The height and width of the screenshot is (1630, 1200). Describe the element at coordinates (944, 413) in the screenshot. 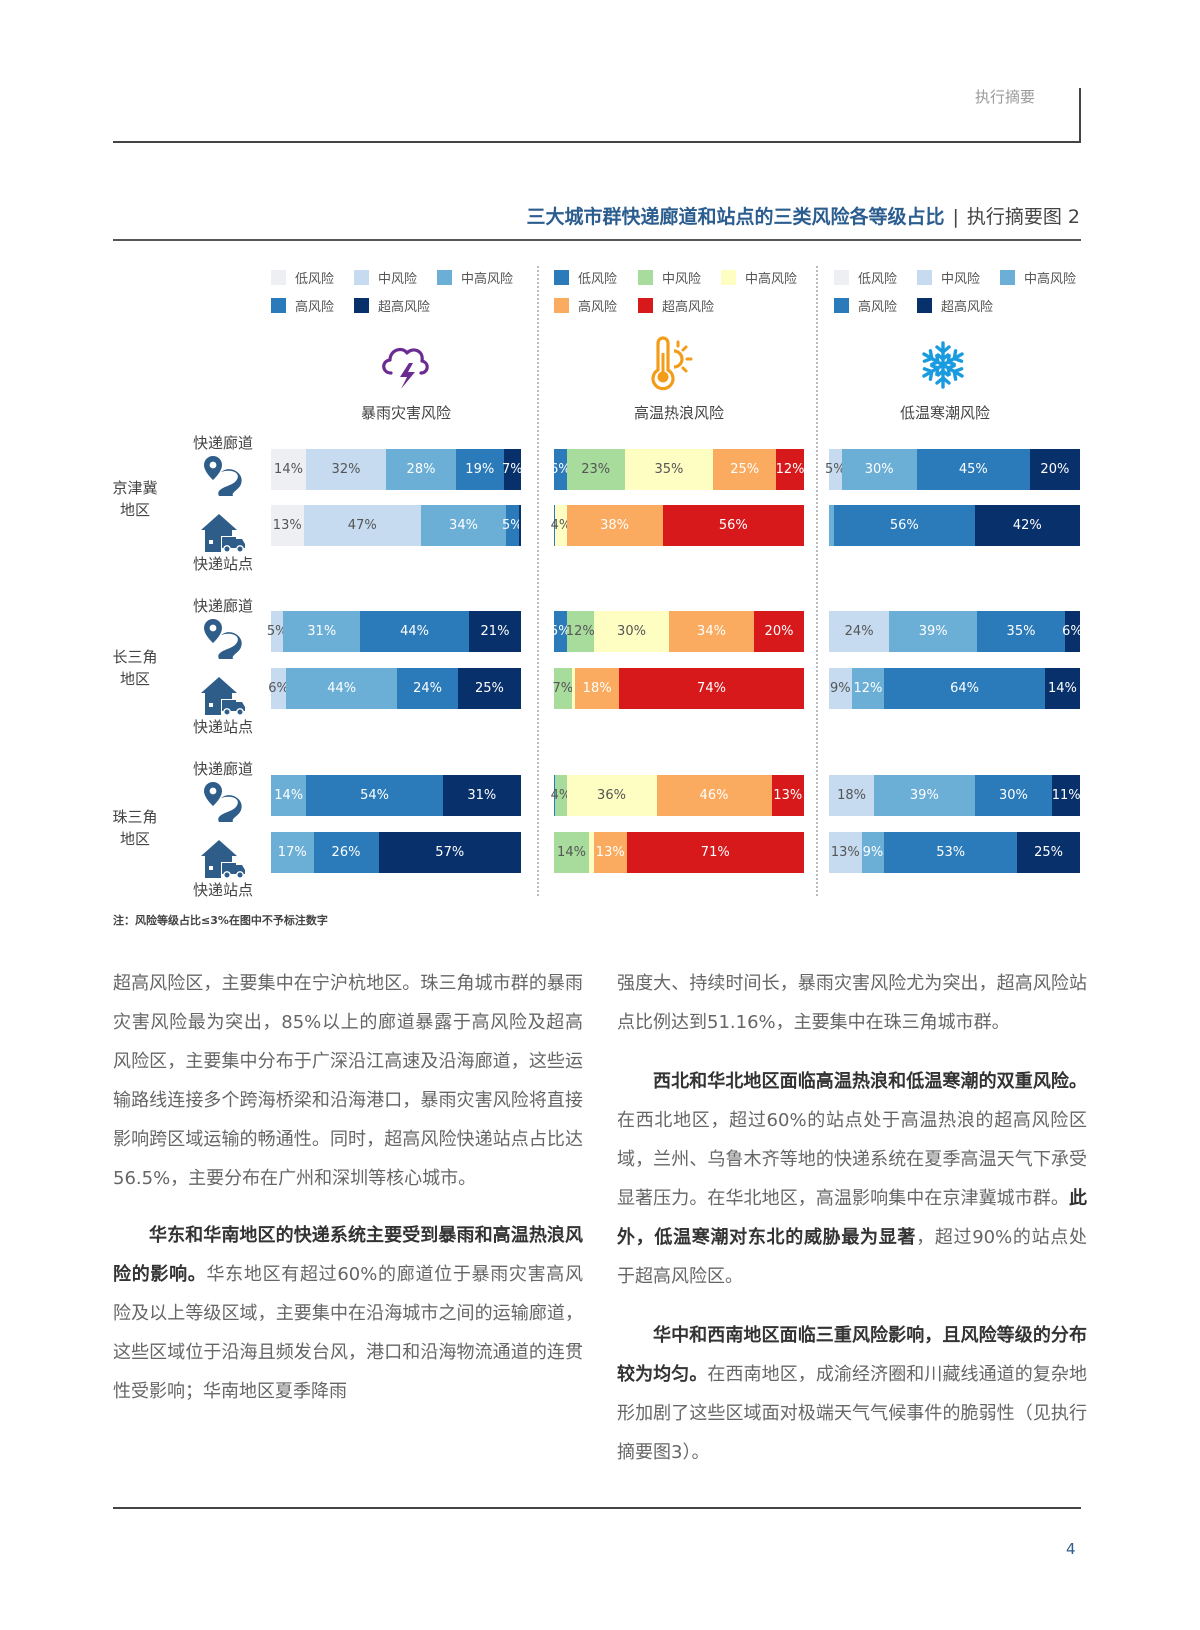

I see `column-title-cold: 低温寒潮风险` at that location.